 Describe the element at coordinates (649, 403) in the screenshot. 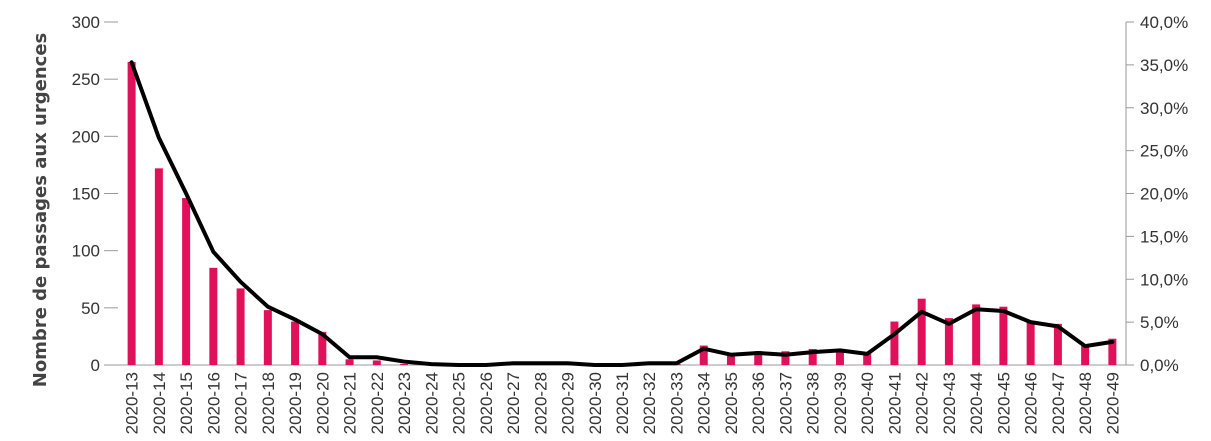

I see `x-tick-label: 2020-32` at that location.